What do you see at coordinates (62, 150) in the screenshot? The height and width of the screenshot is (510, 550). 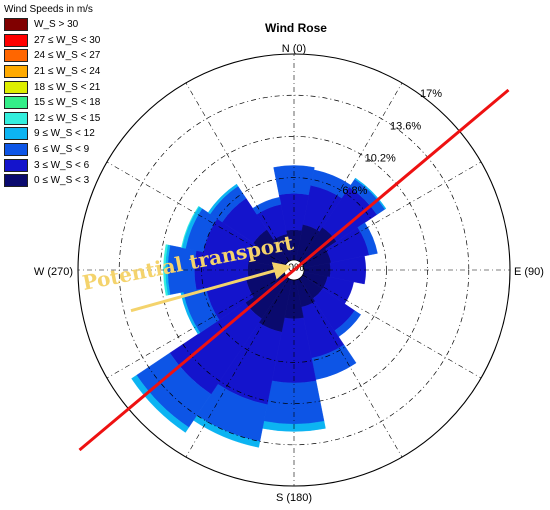 I see `legend-label: 6 ≤ W_S < 9` at bounding box center [62, 150].